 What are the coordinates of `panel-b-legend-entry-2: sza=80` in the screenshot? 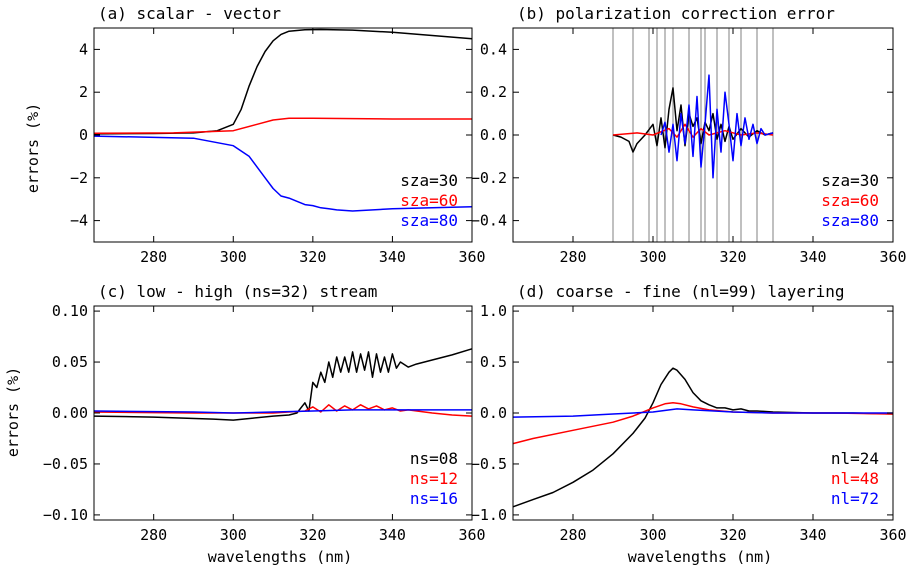 It's located at (850, 220).